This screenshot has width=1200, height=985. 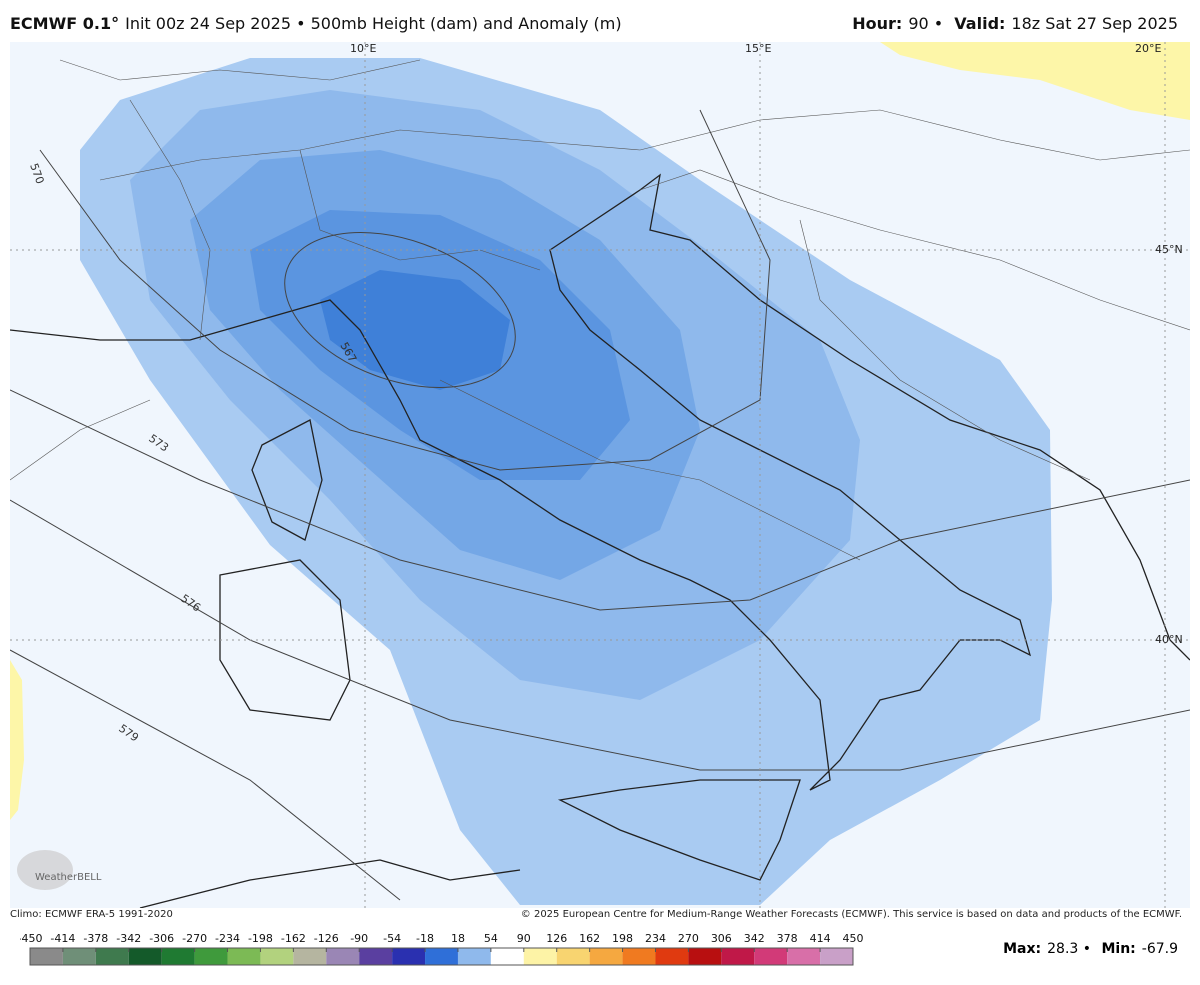 I want to click on colorbar-tick-label: -18, so click(x=425, y=938).